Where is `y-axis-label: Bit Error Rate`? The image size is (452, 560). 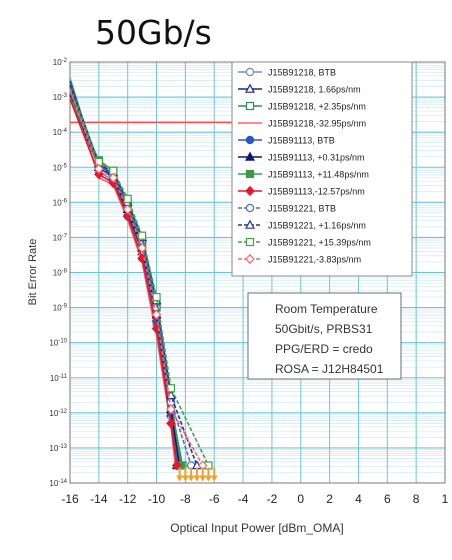
y-axis-label: Bit Error Rate is located at coordinates (33, 272).